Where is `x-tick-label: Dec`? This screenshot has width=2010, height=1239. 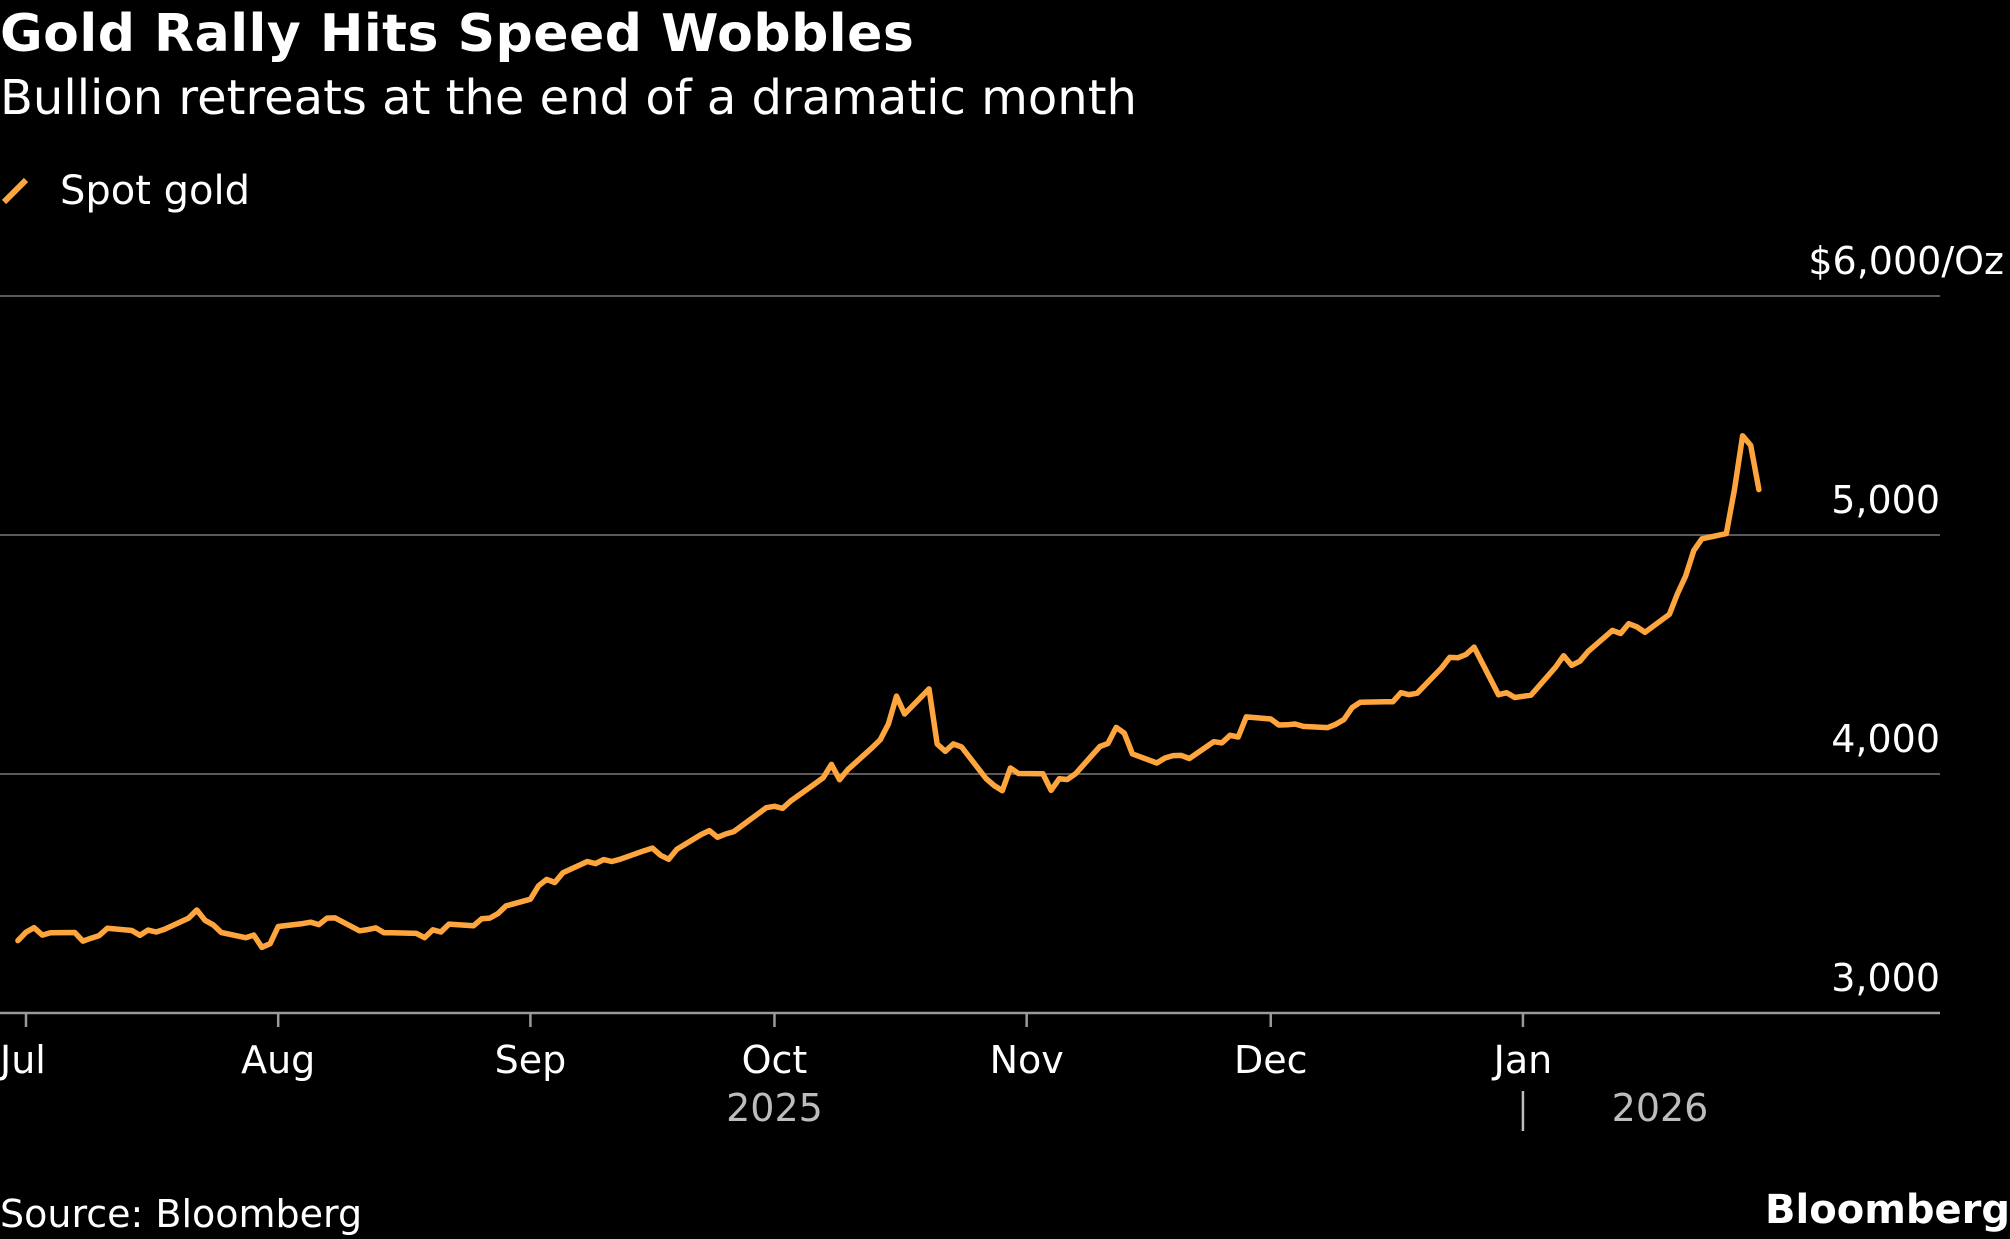
x-tick-label: Dec is located at coordinates (1271, 1060).